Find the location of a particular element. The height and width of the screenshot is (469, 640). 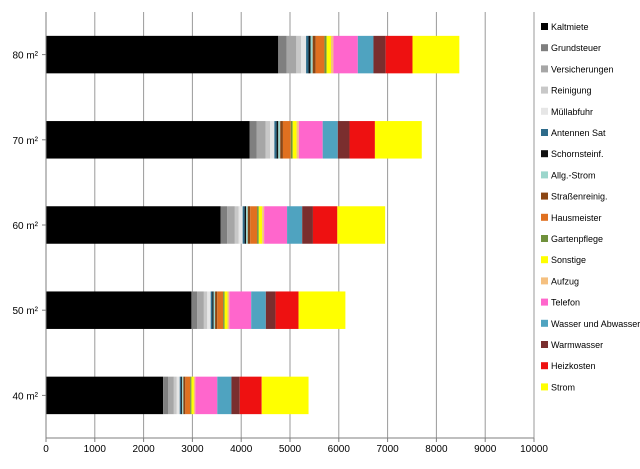

category-label-1: 50 m² is located at coordinates (25, 311).